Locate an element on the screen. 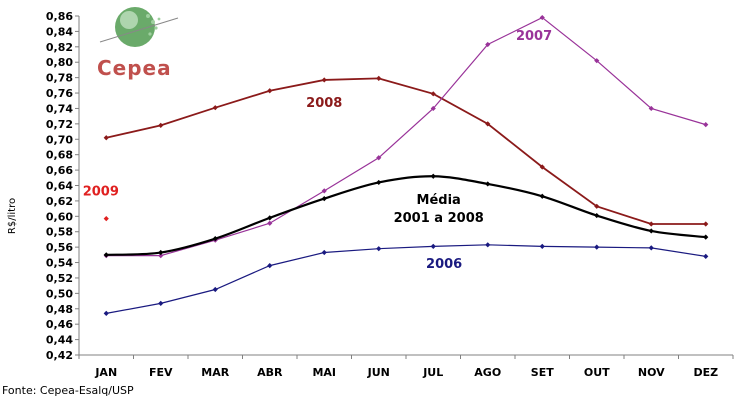 Image resolution: width=734 pixels, height=402 pixels. series-line is located at coordinates (406, 279).